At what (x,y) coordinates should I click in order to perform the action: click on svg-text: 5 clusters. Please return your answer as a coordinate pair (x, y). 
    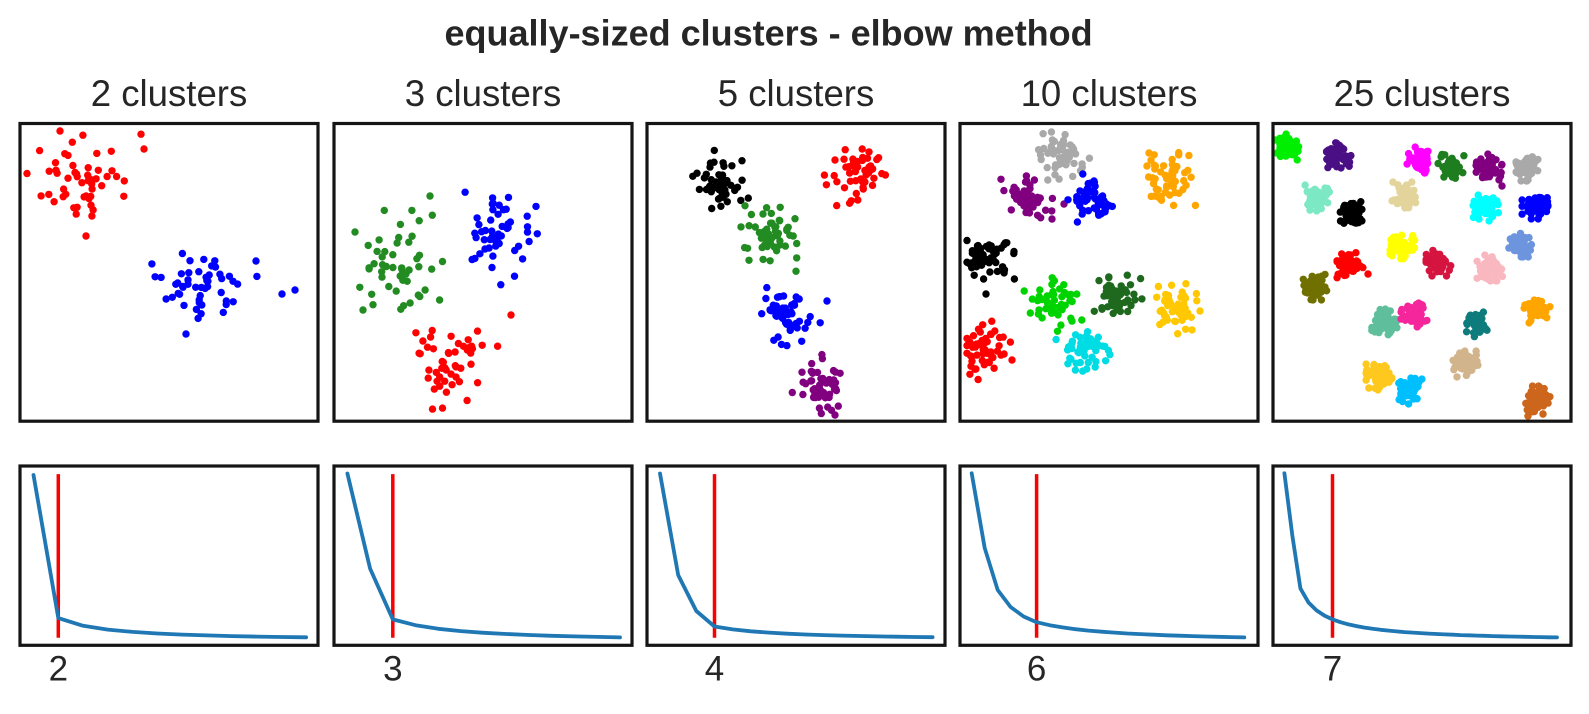
    Looking at the image, I should click on (796, 93).